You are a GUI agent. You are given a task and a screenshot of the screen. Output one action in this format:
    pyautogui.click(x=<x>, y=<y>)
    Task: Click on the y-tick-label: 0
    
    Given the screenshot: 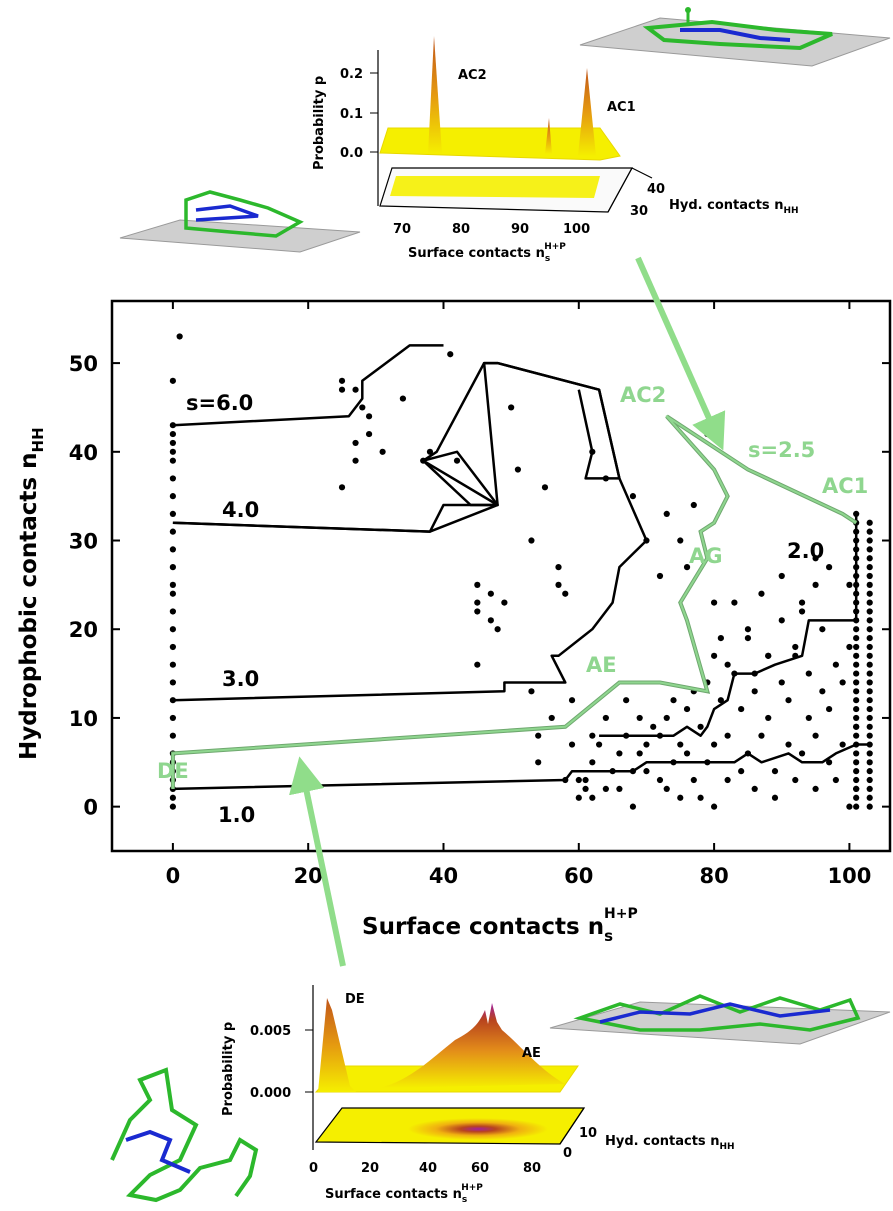 What is the action you would take?
    pyautogui.click(x=567, y=1153)
    